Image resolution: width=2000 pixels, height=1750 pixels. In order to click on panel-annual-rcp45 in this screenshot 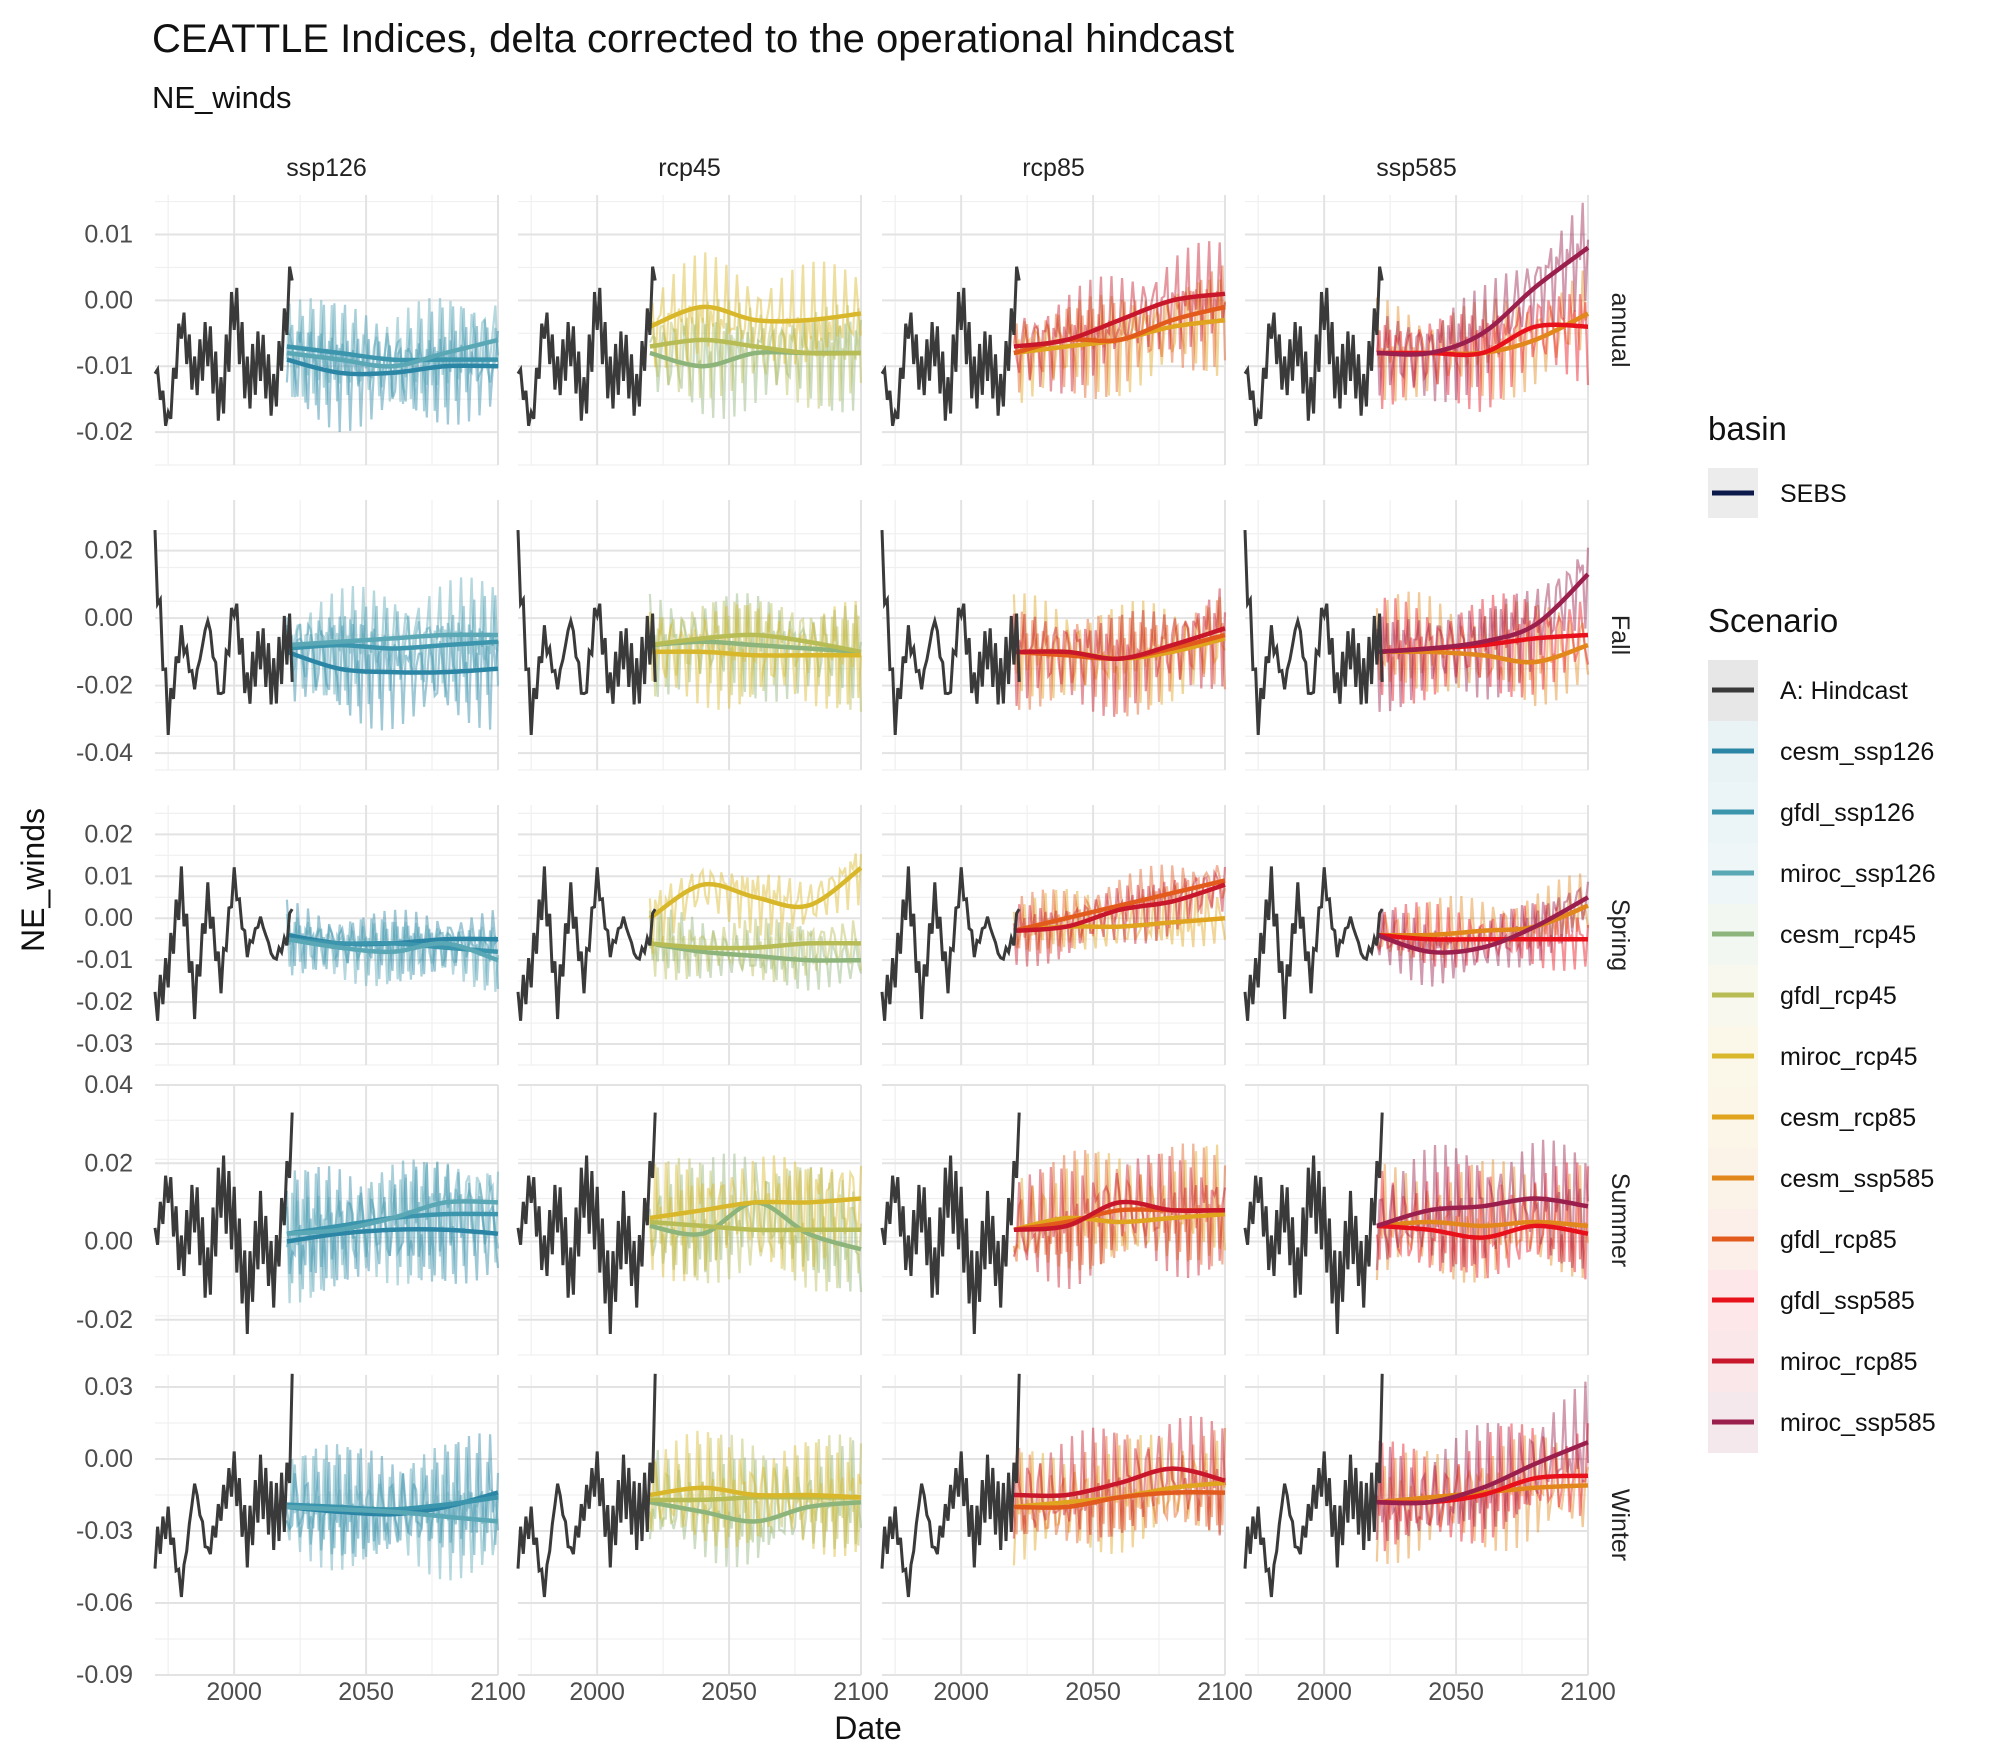, I will do `click(689, 330)`.